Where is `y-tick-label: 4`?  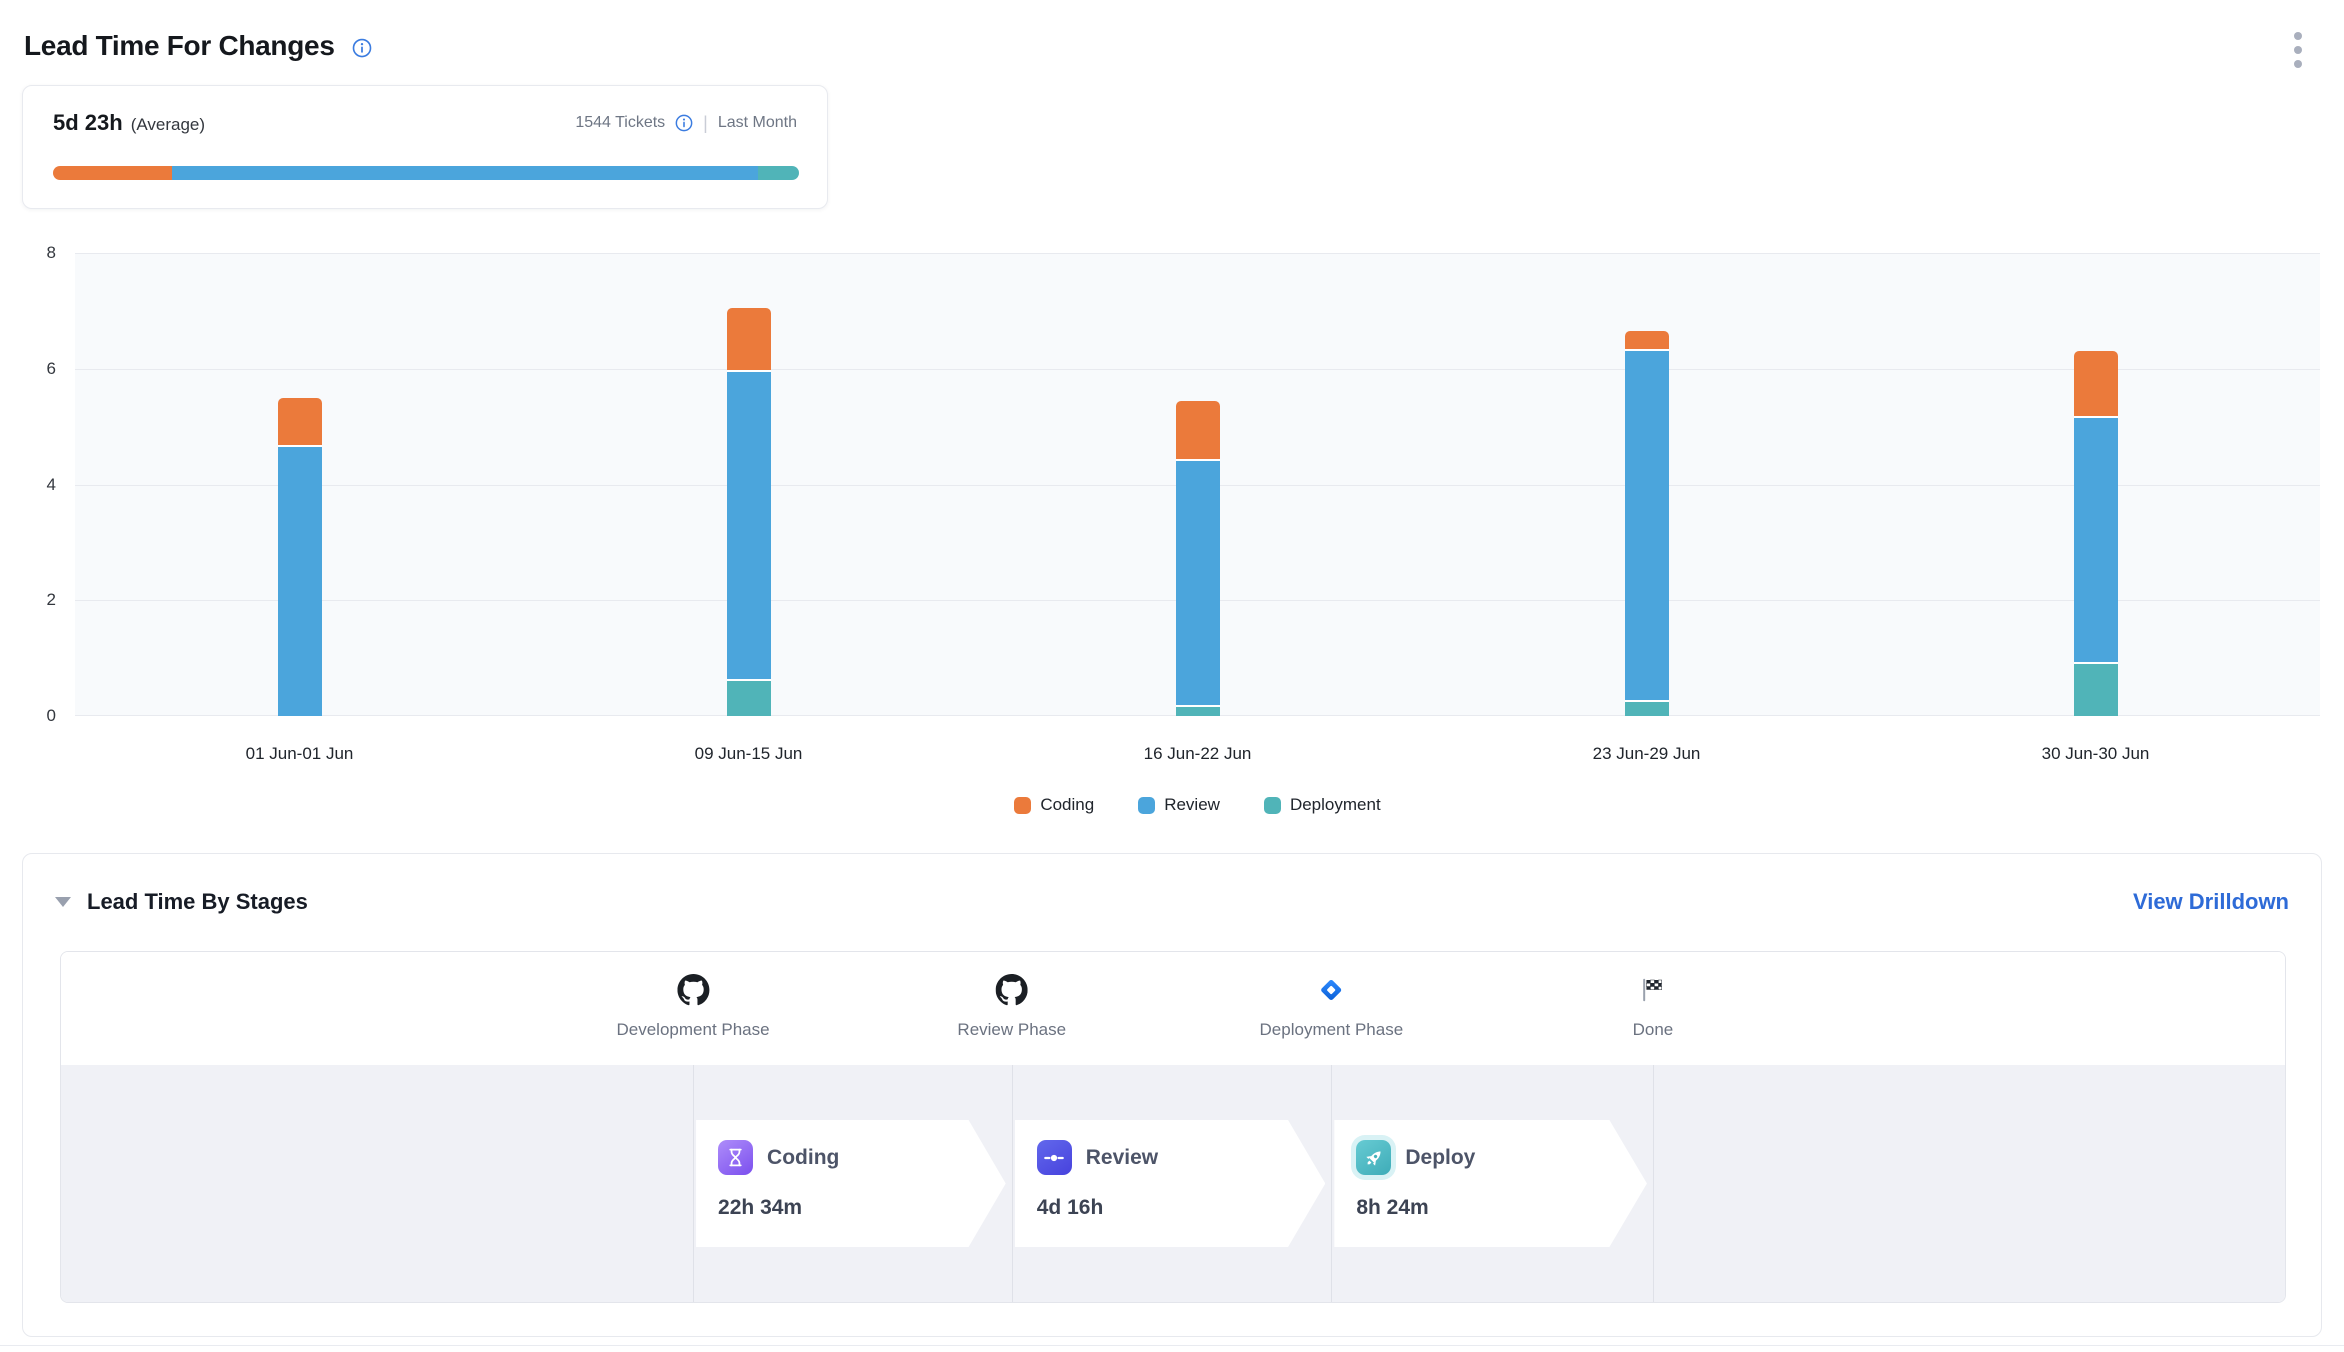
y-tick-label: 4 is located at coordinates (51, 484).